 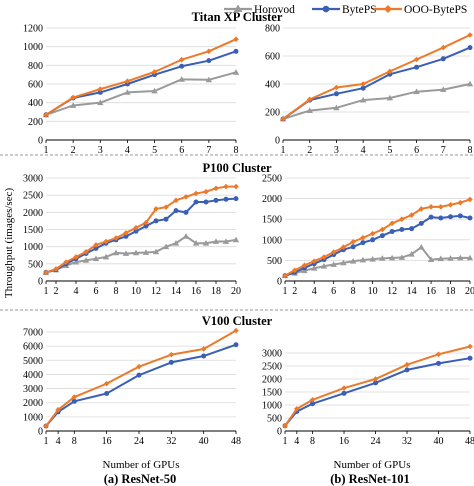 What do you see at coordinates (435, 10) in the screenshot?
I see `legend-label-ooo-byteps: OOO-BytePS` at bounding box center [435, 10].